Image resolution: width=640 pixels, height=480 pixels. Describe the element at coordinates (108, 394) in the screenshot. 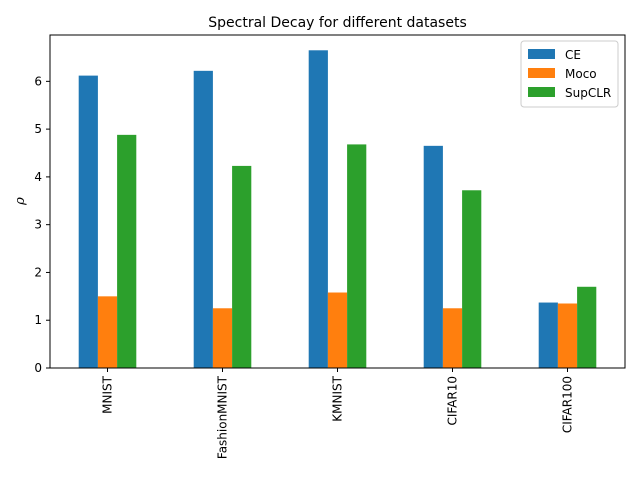

I see `x-tick-label: MNIST` at that location.